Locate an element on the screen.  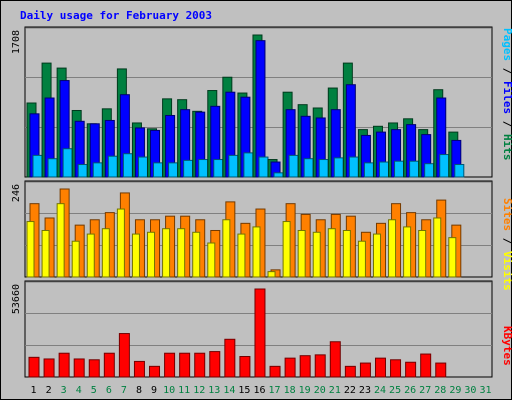
x-tick-label-day-3: 3 is located at coordinates (64, 390).